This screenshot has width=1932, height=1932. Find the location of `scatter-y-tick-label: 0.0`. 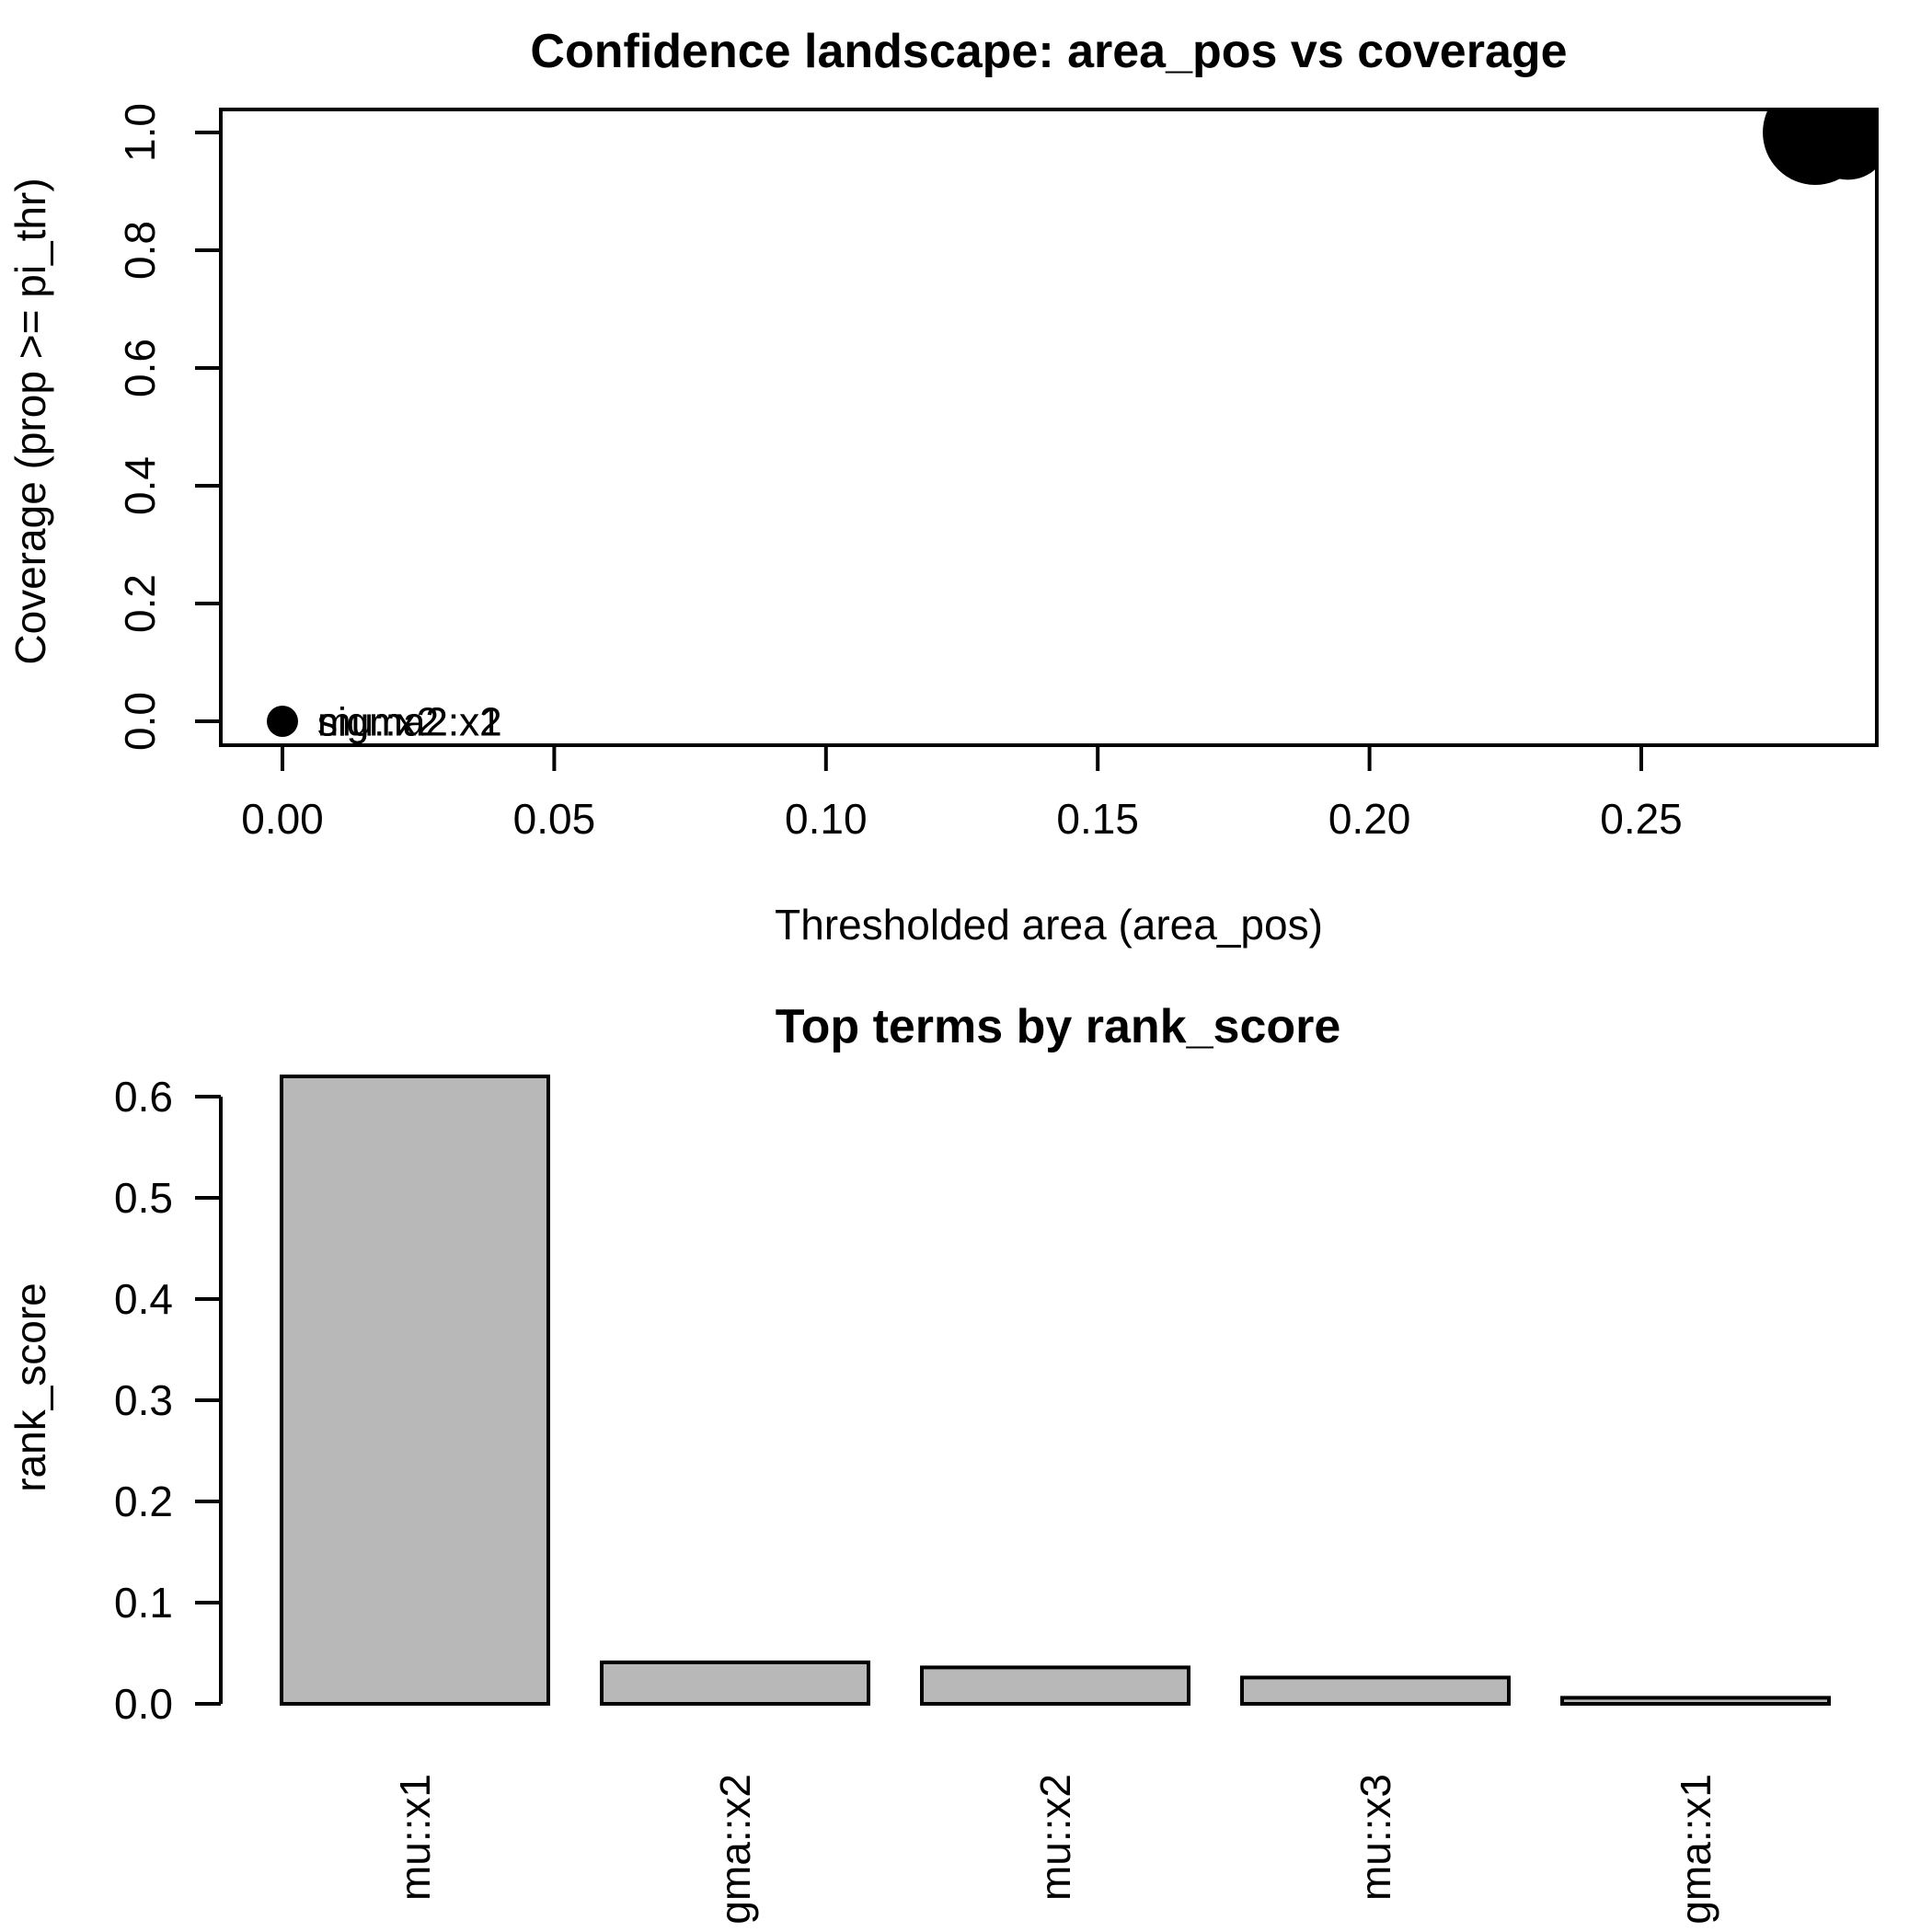

scatter-y-tick-label: 0.0 is located at coordinates (140, 721).